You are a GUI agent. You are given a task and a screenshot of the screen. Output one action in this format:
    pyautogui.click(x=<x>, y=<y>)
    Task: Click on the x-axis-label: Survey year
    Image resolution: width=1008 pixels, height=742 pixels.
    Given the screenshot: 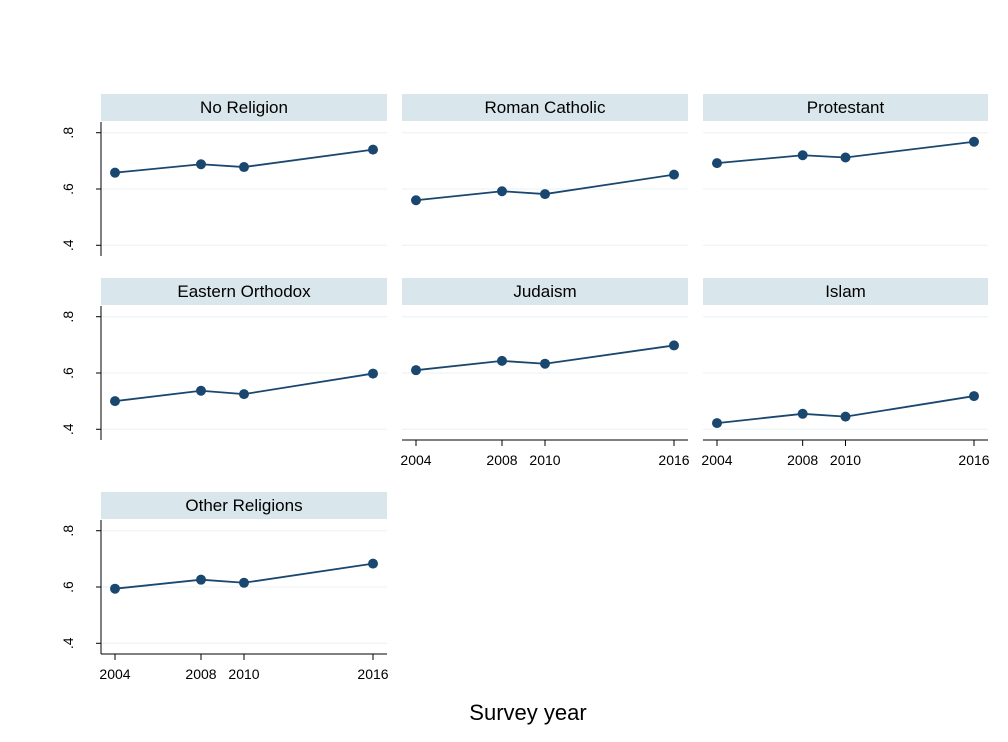 What is the action you would take?
    pyautogui.click(x=527, y=712)
    